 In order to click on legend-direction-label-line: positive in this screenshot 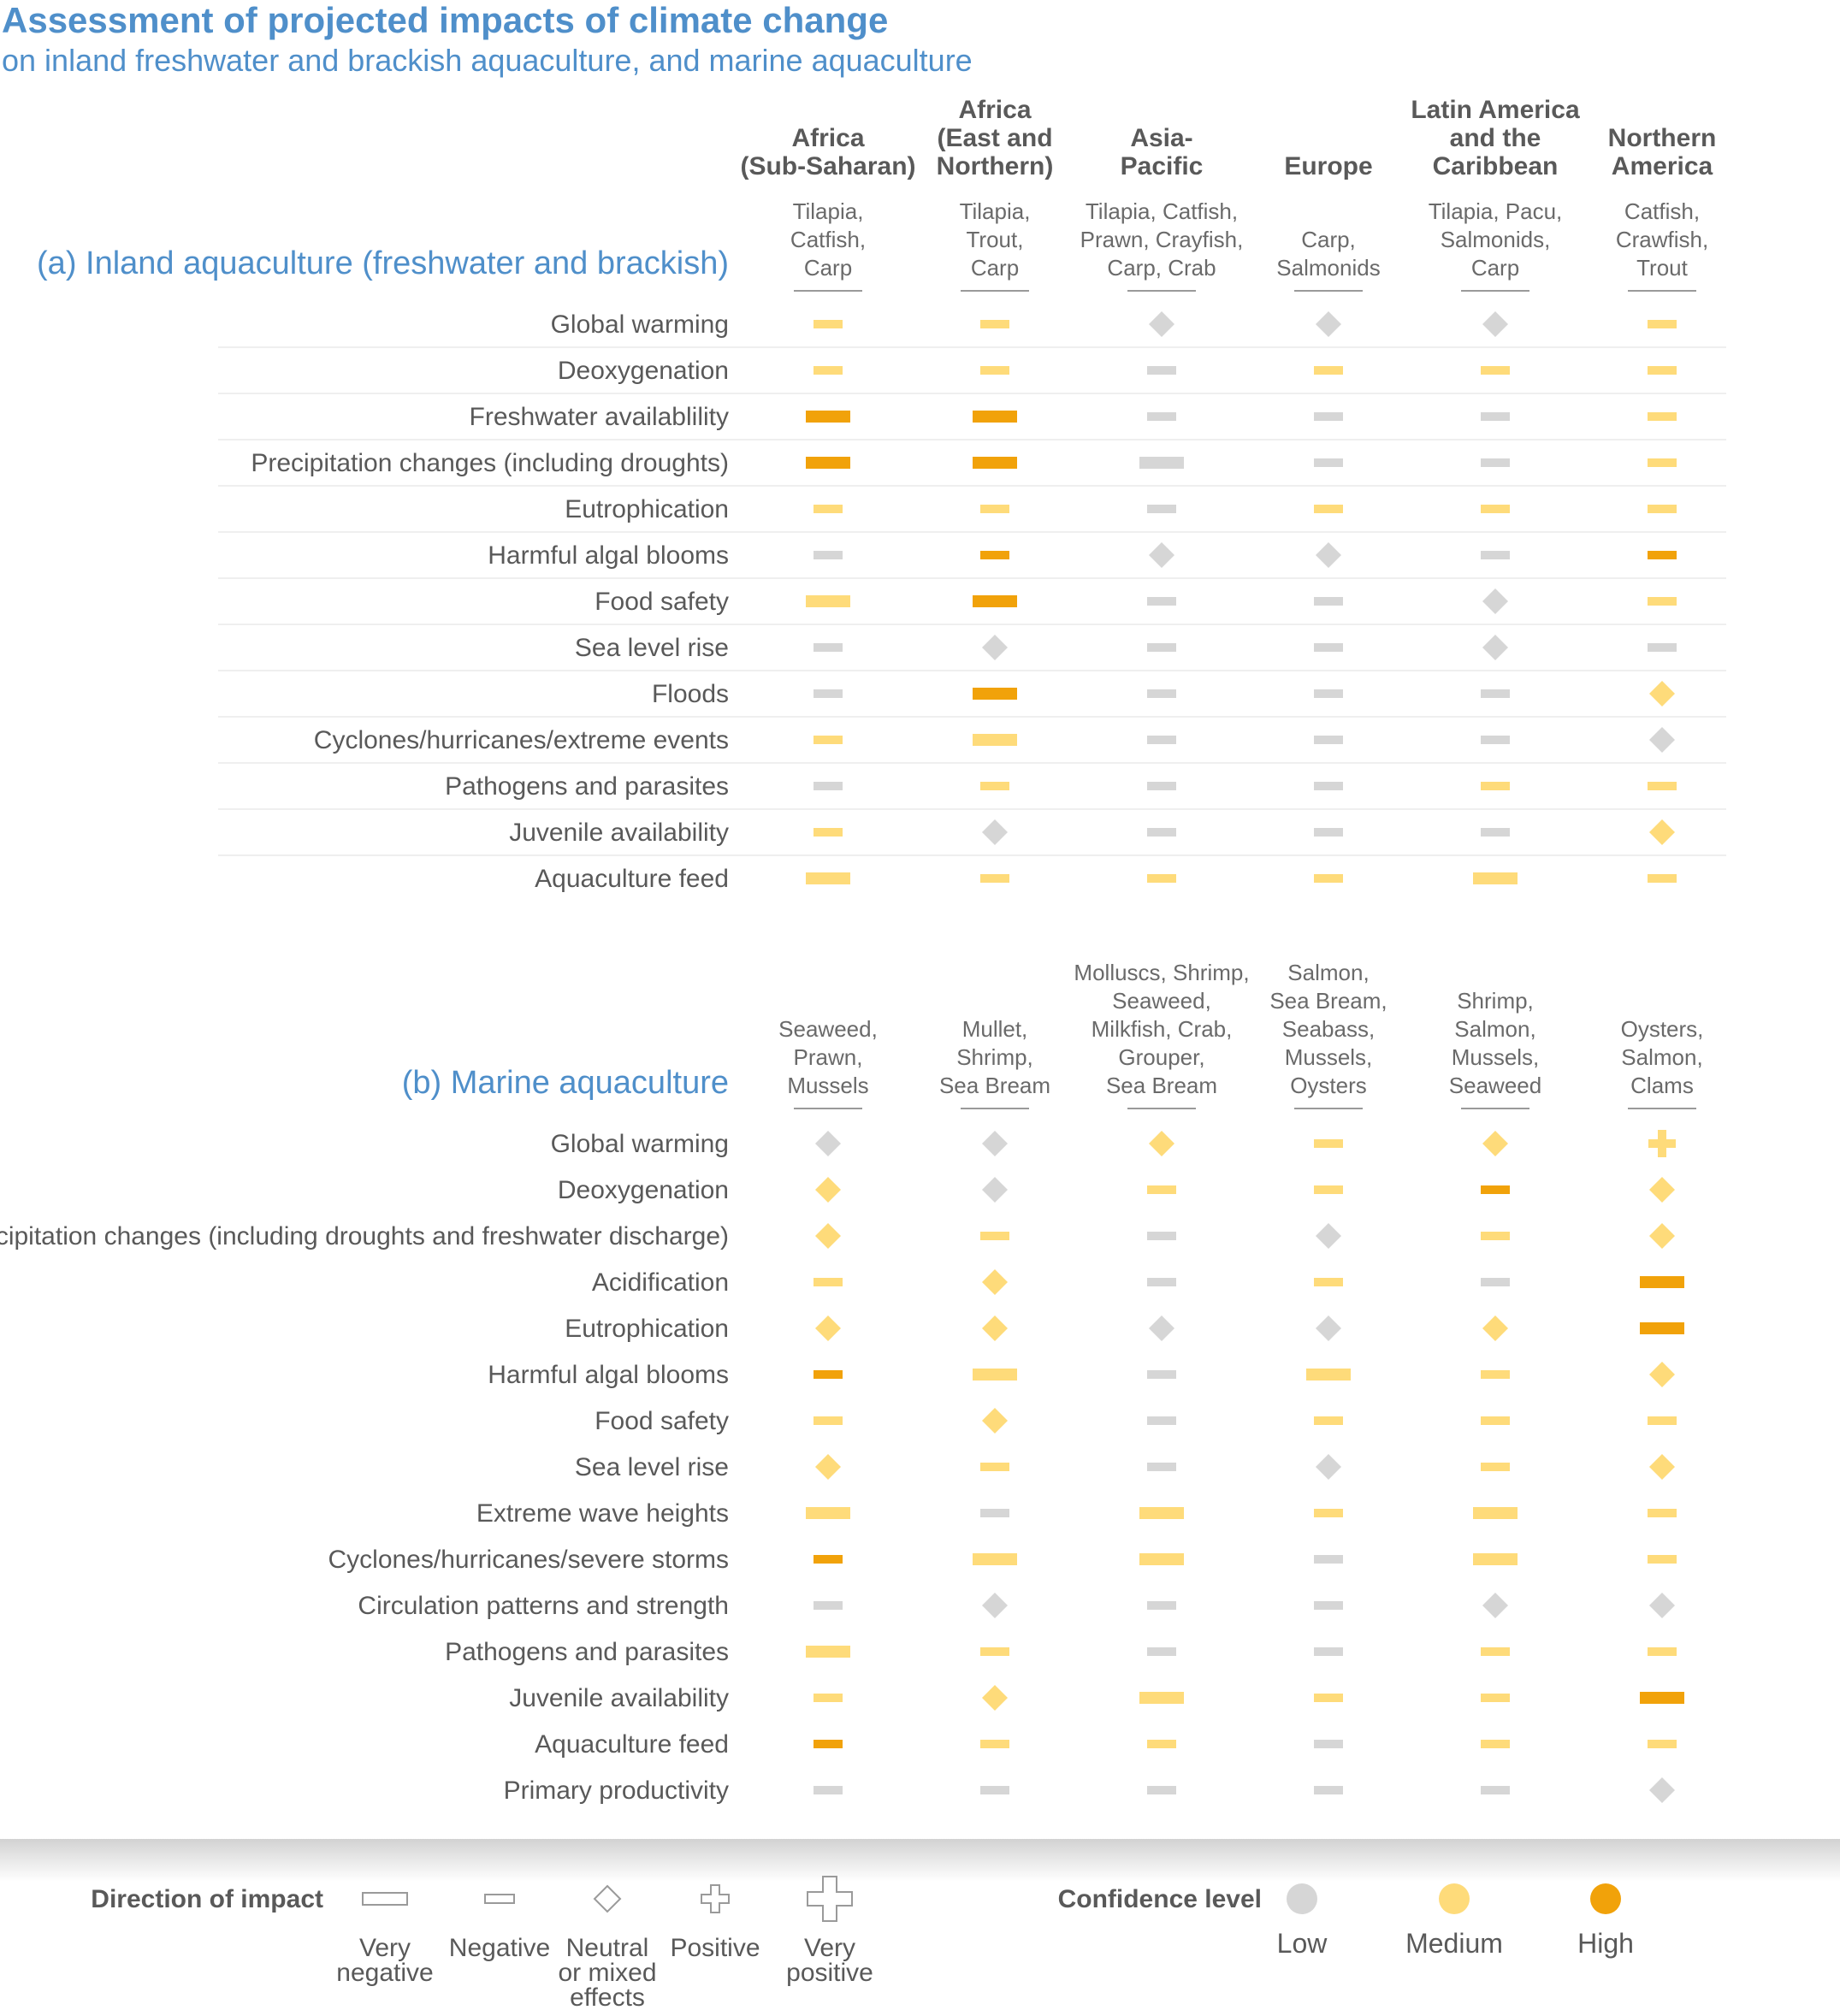, I will do `click(829, 1973)`.